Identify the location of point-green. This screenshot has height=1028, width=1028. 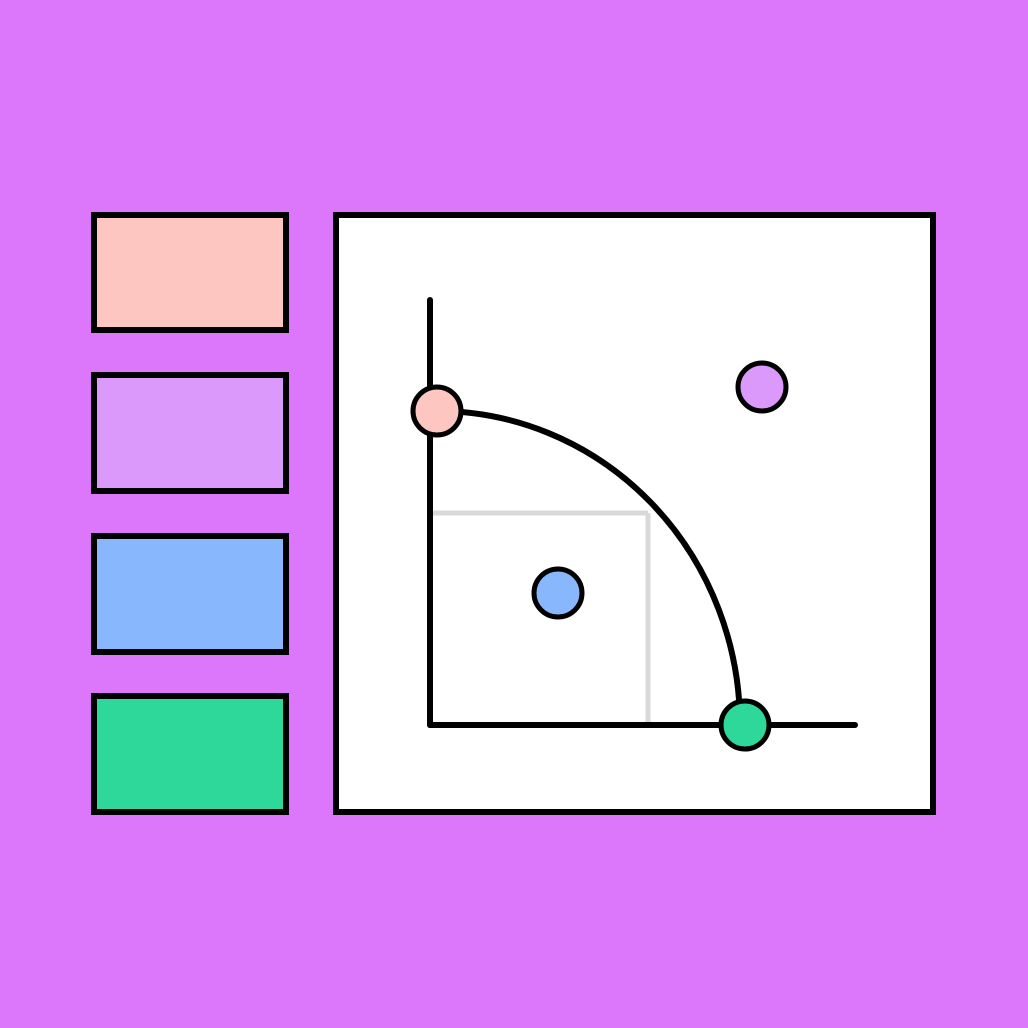
(745, 725).